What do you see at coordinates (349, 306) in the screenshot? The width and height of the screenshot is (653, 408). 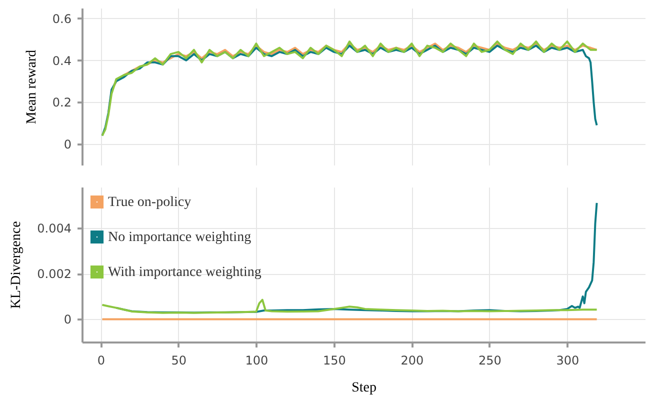 I see `line-series` at bounding box center [349, 306].